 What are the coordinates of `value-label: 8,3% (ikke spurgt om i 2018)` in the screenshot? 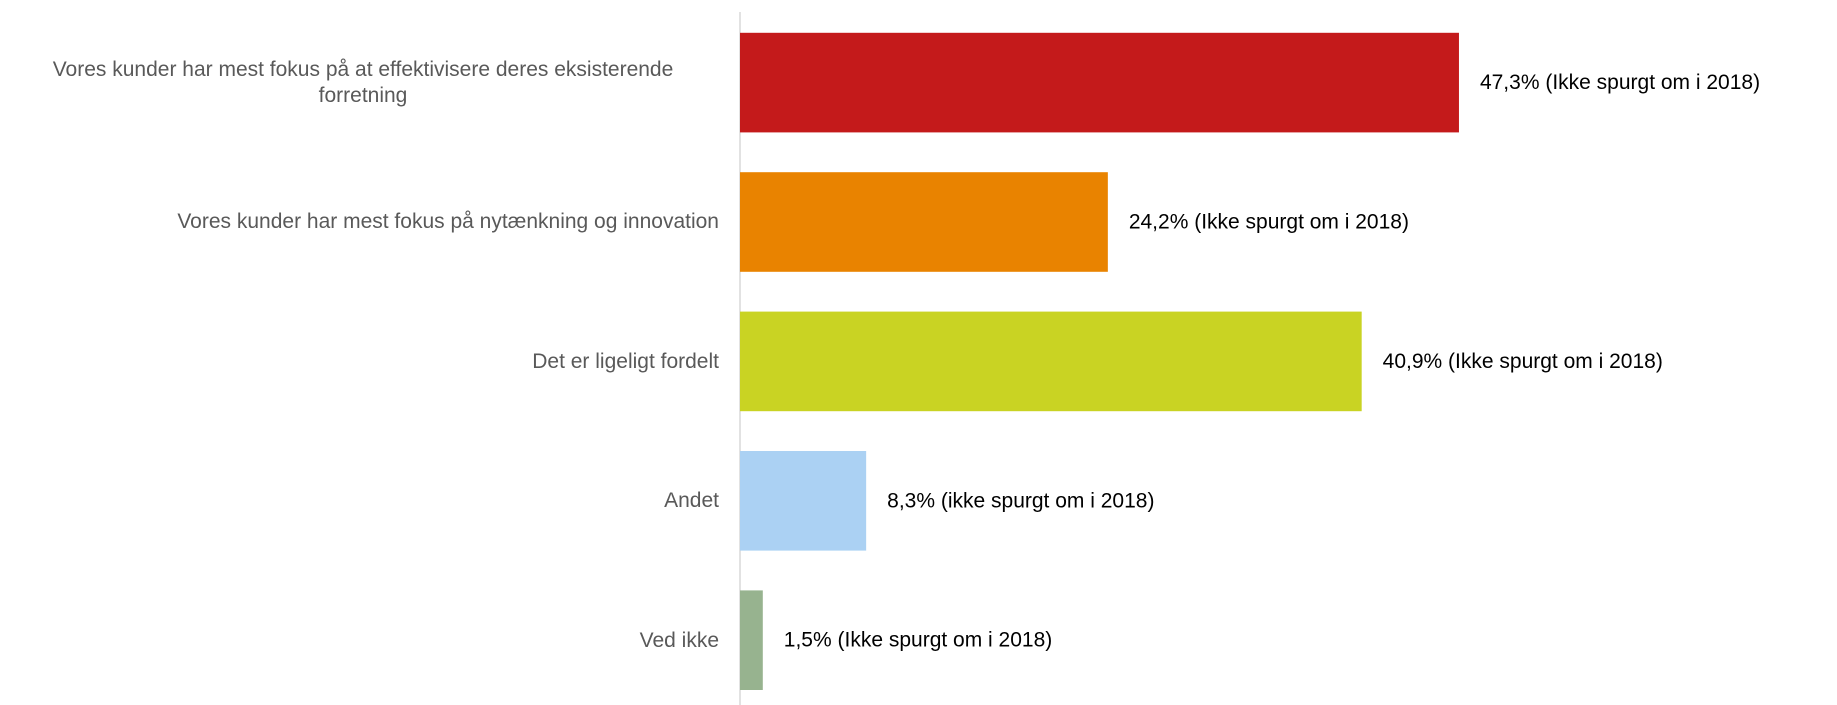 It's located at (1020, 500).